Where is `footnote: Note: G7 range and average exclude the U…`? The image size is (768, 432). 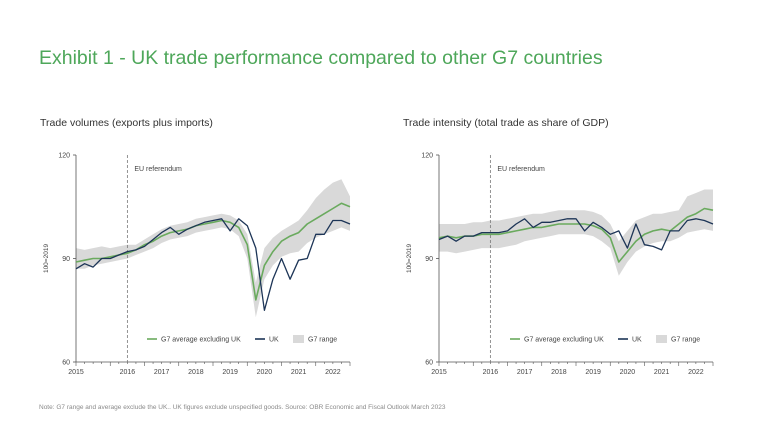 footnote: Note: G7 range and average exclude the U… is located at coordinates (242, 407).